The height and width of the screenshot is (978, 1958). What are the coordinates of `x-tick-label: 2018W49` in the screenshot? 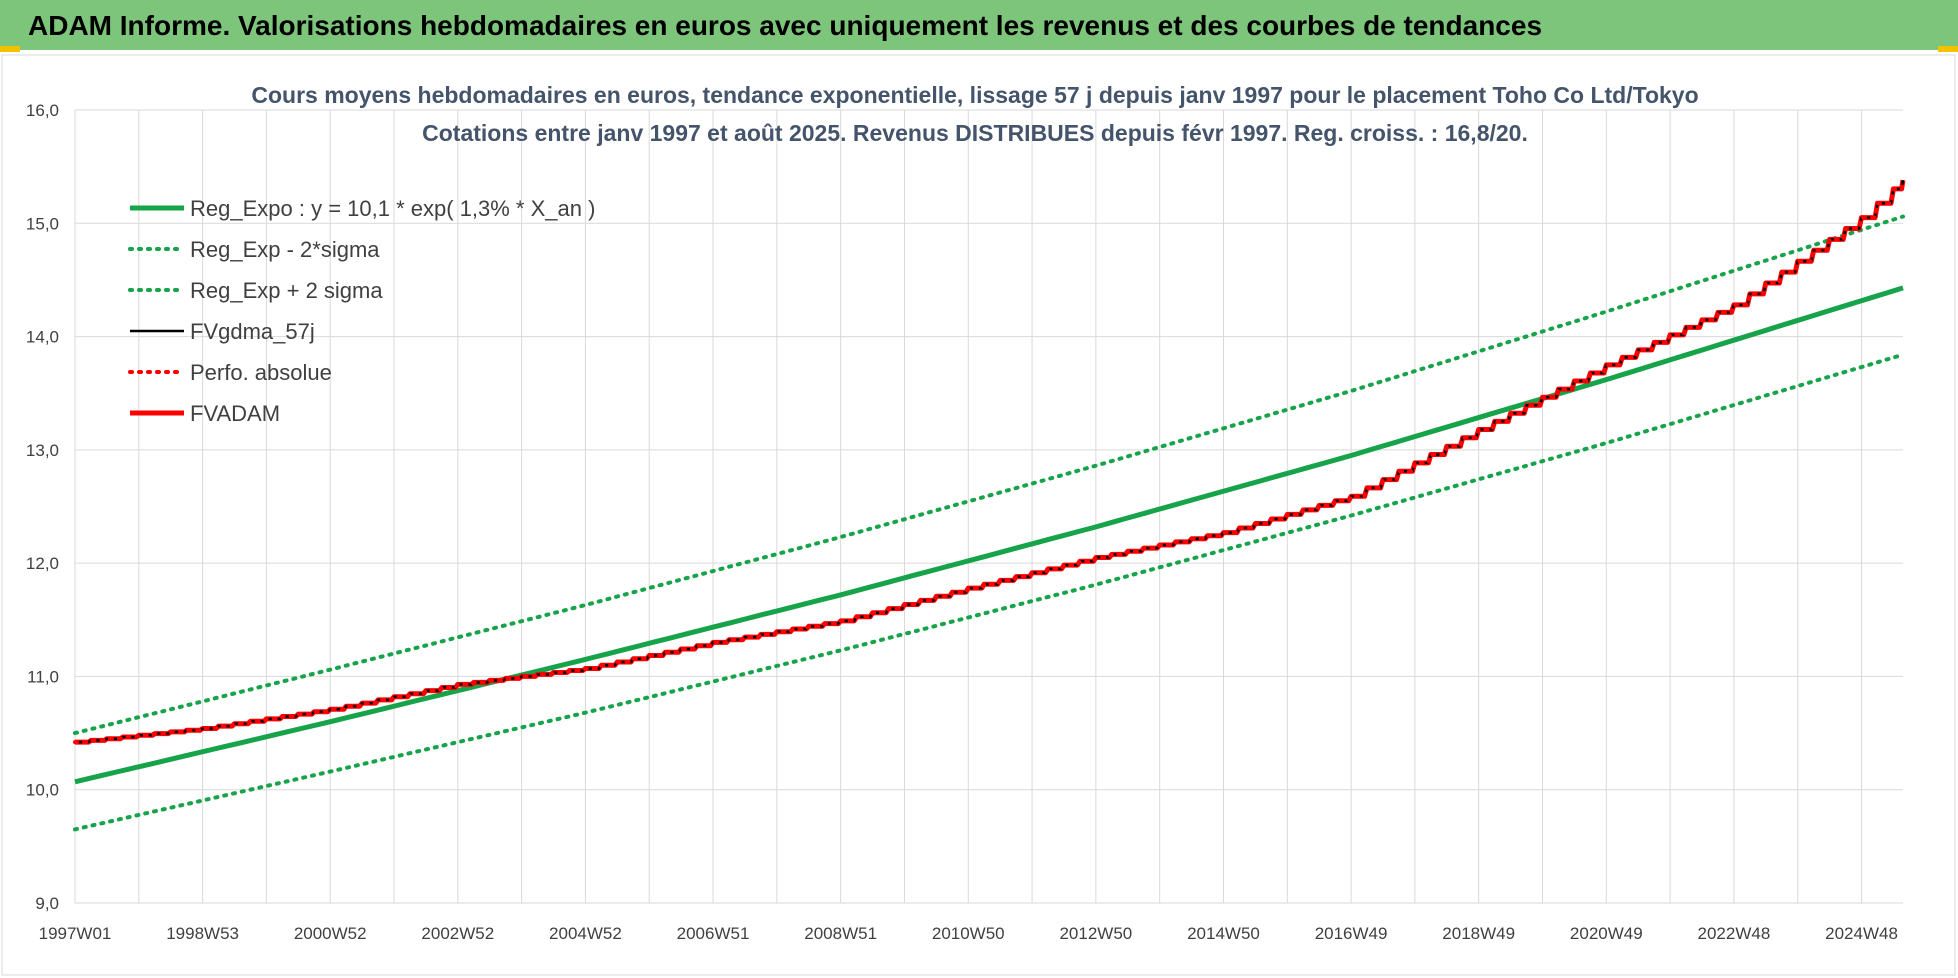 It's located at (1478, 933).